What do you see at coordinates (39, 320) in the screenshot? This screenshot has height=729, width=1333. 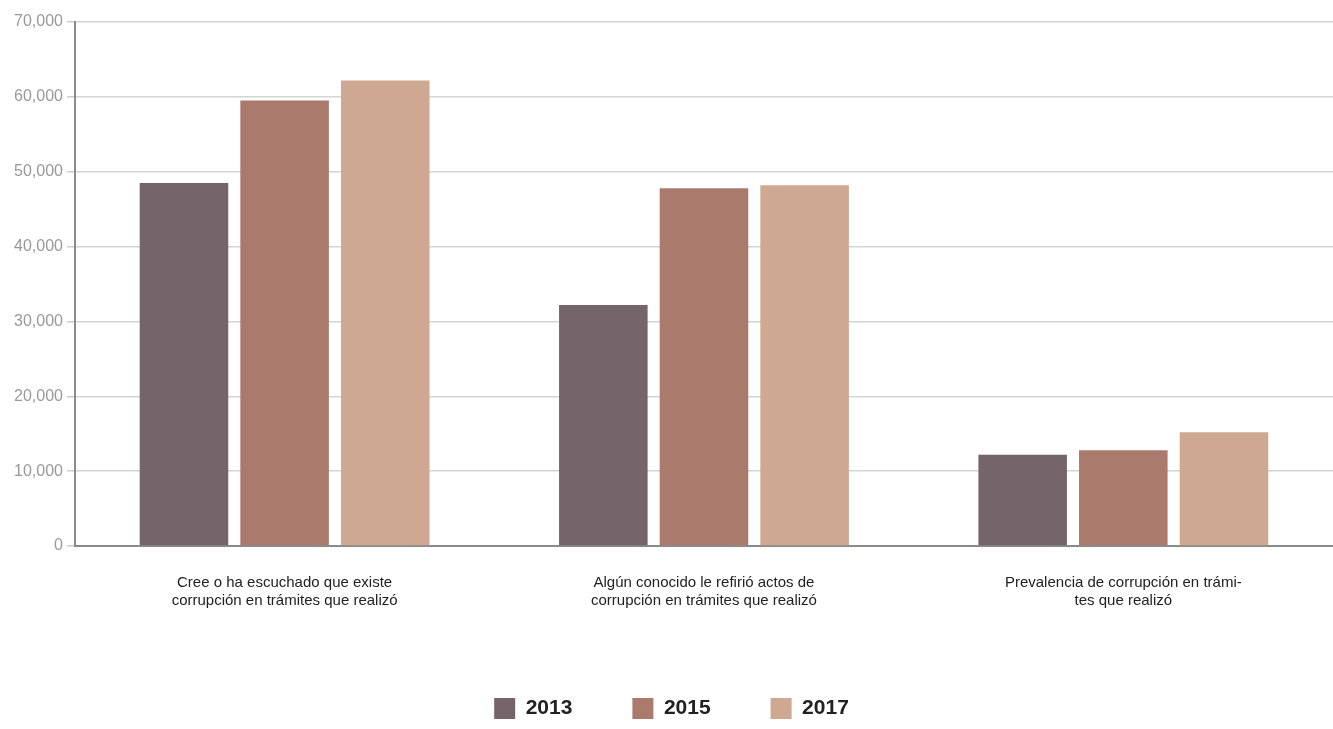 I see `y-tick-label: 30,000` at bounding box center [39, 320].